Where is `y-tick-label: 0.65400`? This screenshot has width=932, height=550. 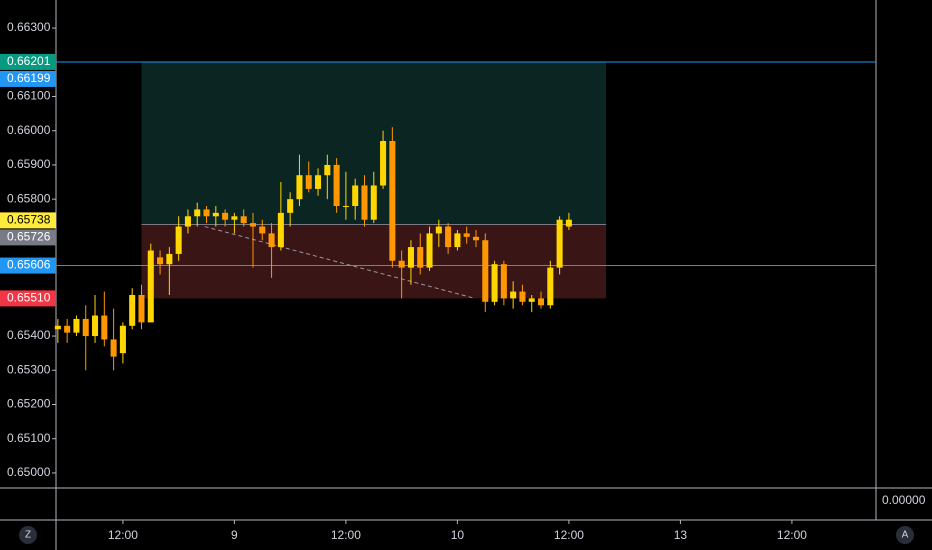 y-tick-label: 0.65400 is located at coordinates (29, 335).